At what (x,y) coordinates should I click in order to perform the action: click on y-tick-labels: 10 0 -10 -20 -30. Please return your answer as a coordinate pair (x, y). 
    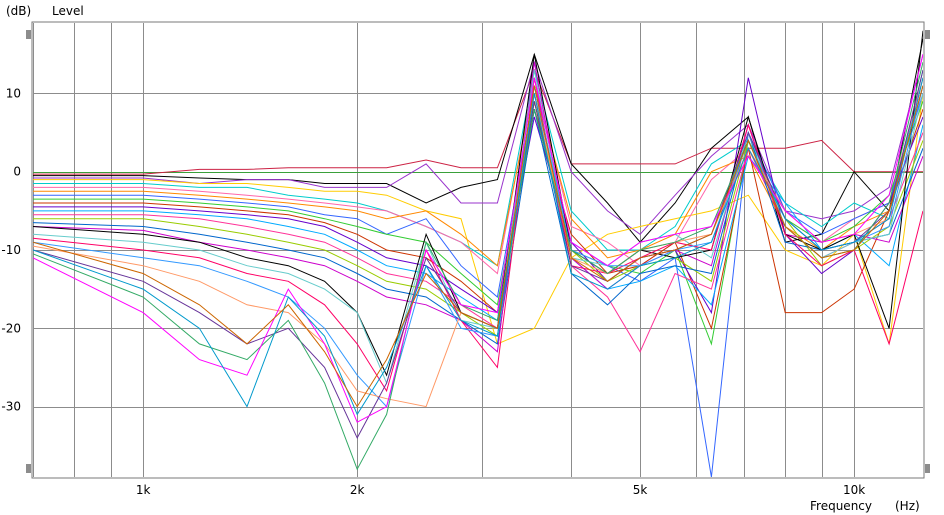
    Looking at the image, I should click on (11, 249).